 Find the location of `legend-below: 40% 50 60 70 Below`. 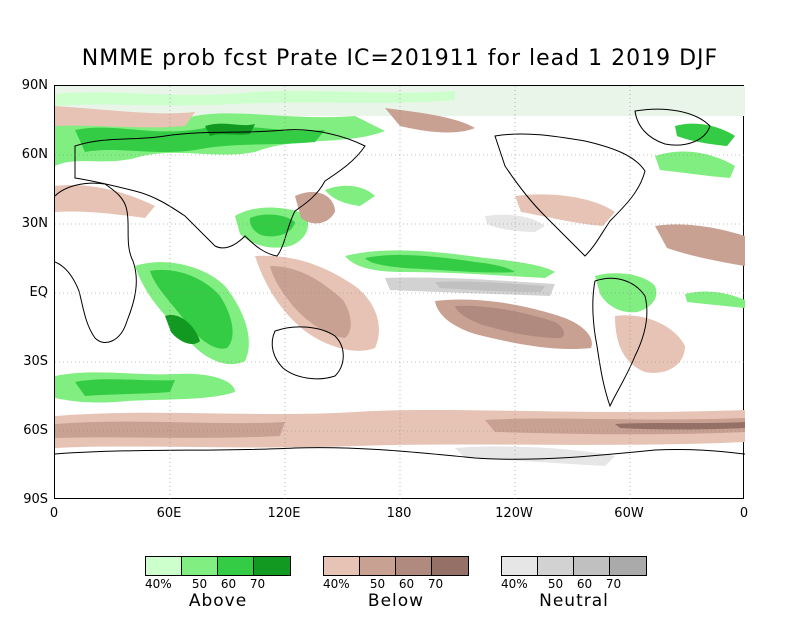

legend-below: 40% 50 60 70 Below is located at coordinates (396, 583).